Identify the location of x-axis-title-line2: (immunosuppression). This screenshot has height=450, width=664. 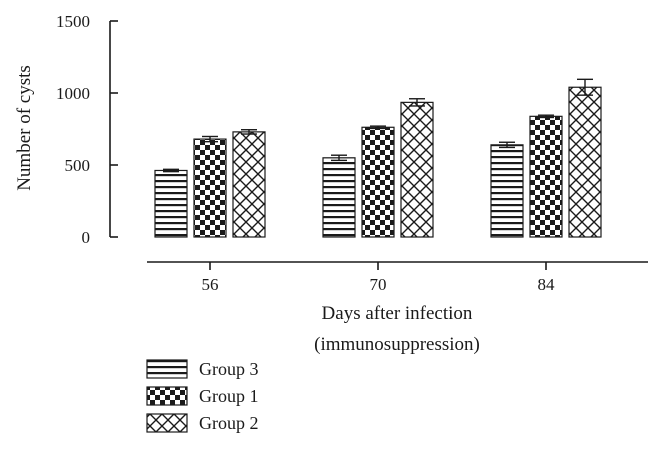
(397, 344).